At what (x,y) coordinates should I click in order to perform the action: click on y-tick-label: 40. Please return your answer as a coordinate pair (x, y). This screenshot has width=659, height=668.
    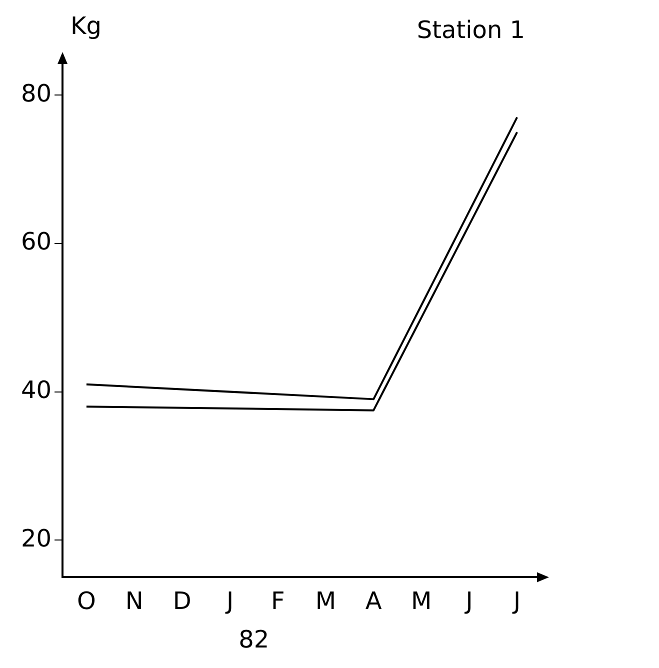
    Looking at the image, I should click on (36, 390).